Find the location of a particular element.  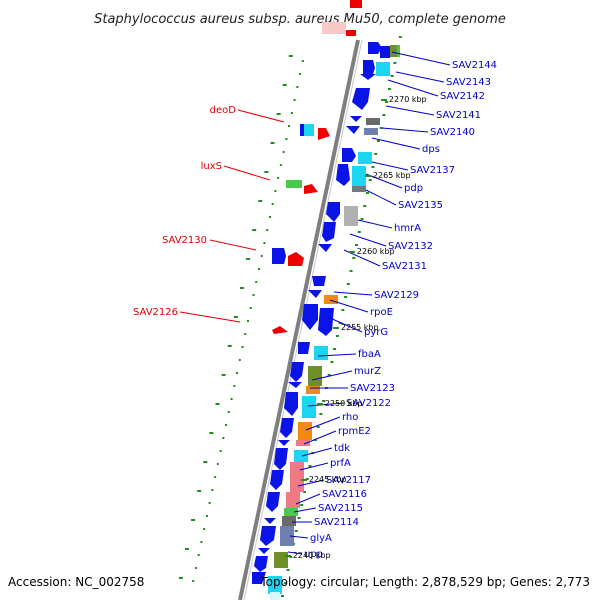

right-gene-label: dps is located at coordinates (431, 149).